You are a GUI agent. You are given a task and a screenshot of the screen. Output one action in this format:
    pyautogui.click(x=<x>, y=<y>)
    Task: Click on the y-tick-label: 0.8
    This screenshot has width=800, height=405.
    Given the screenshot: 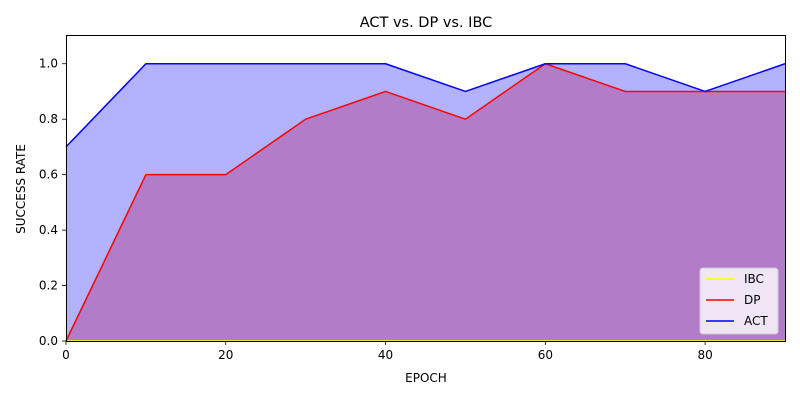 What is the action you would take?
    pyautogui.click(x=48, y=119)
    